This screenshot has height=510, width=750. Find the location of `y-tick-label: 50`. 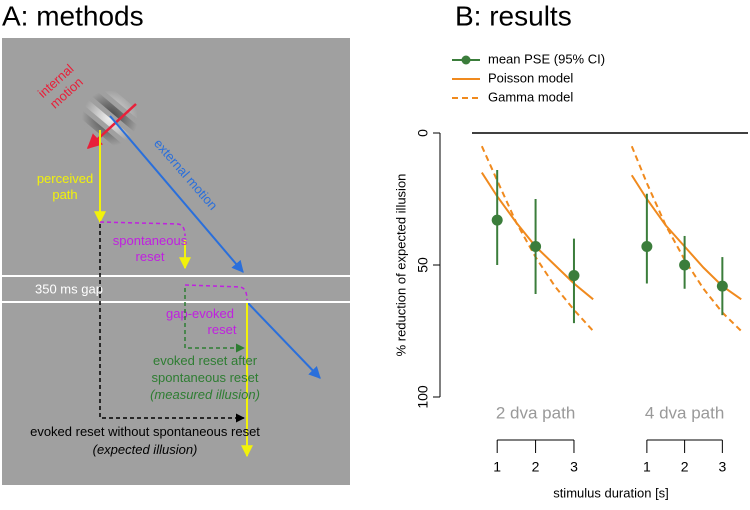

y-tick-label: 50 is located at coordinates (423, 265).